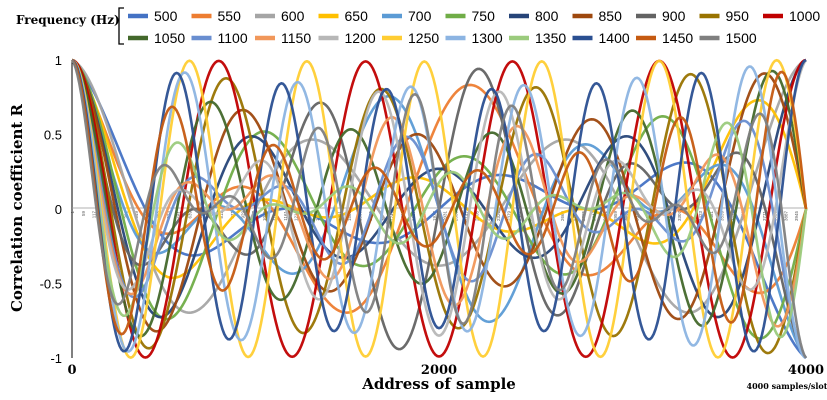 The height and width of the screenshot is (400, 827). What do you see at coordinates (189, 215) in the screenshot?
I see `x-minor-tick-label: 639` at bounding box center [189, 215].